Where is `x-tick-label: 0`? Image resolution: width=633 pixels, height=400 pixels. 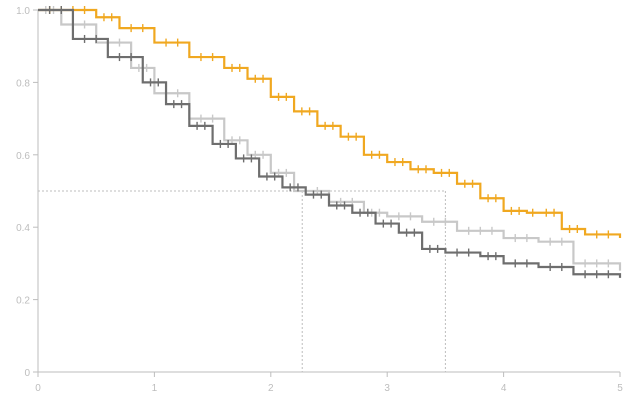 x-tick-label: 0 is located at coordinates (38, 388).